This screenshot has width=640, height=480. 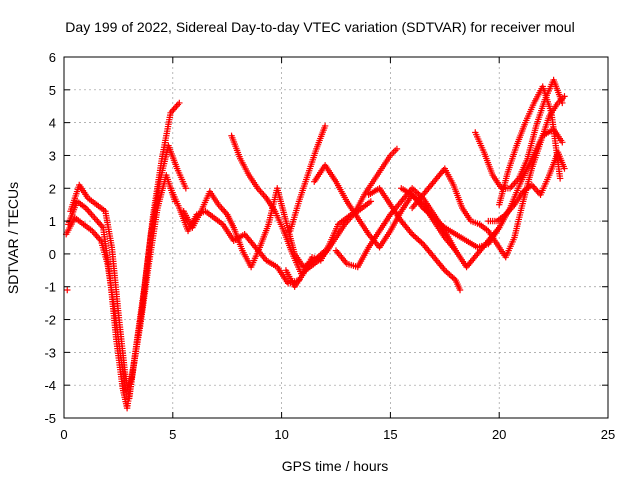 I want to click on series-sat-o, so click(x=519, y=134).